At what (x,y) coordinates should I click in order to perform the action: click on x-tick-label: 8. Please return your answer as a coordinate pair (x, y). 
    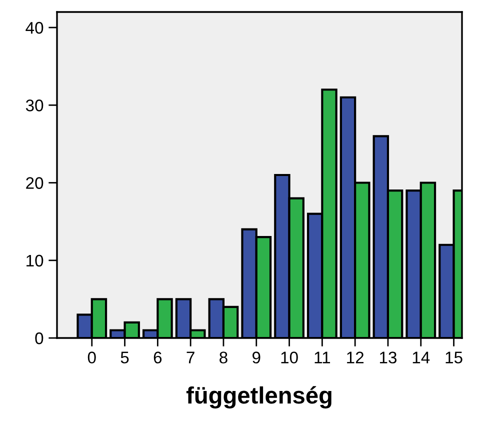
    Looking at the image, I should click on (224, 358).